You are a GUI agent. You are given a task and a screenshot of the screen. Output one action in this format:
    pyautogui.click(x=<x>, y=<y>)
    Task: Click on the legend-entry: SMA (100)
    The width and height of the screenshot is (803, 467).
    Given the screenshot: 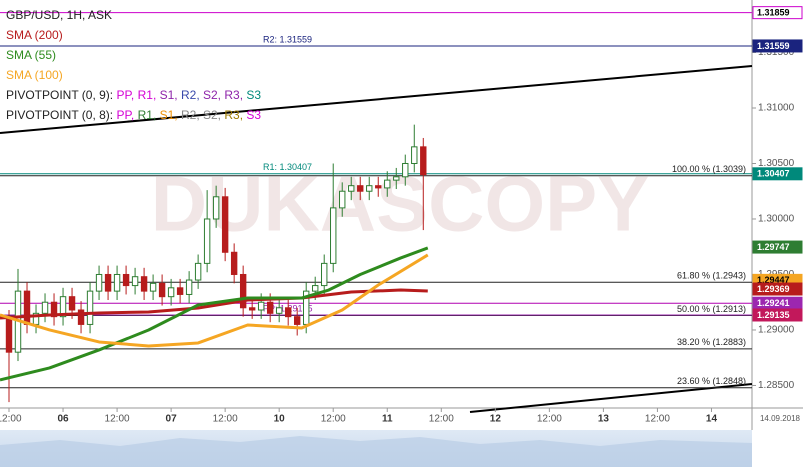 What is the action you would take?
    pyautogui.click(x=34, y=75)
    